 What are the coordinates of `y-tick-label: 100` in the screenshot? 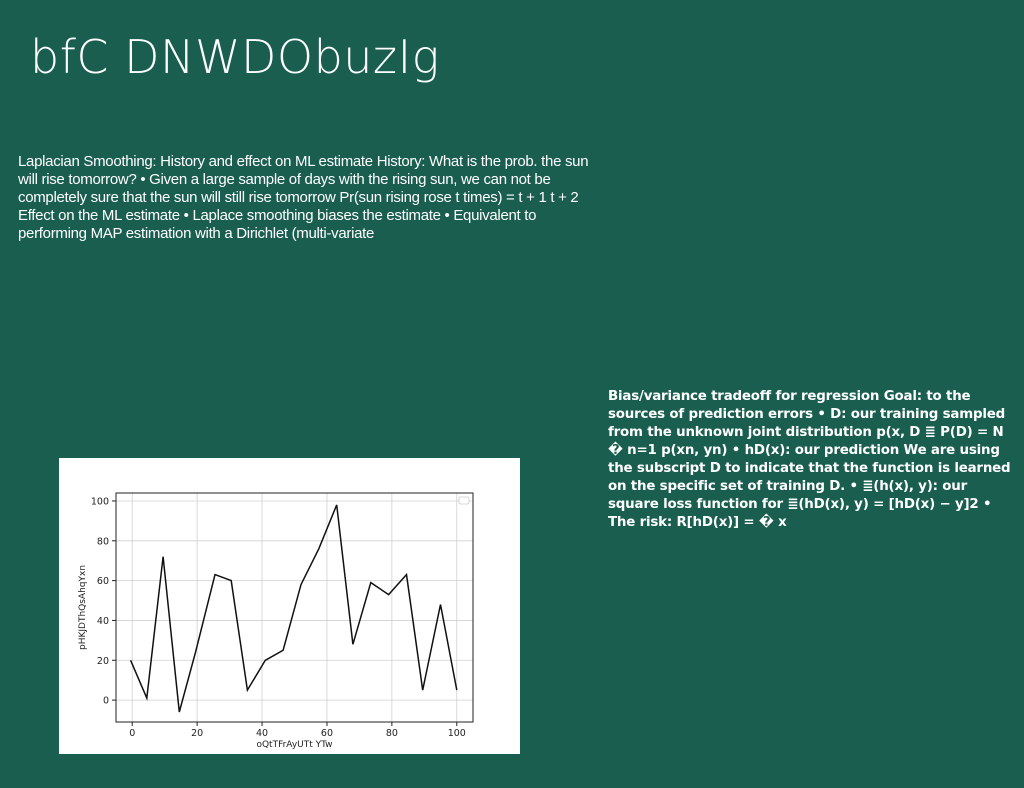 It's located at (100, 501).